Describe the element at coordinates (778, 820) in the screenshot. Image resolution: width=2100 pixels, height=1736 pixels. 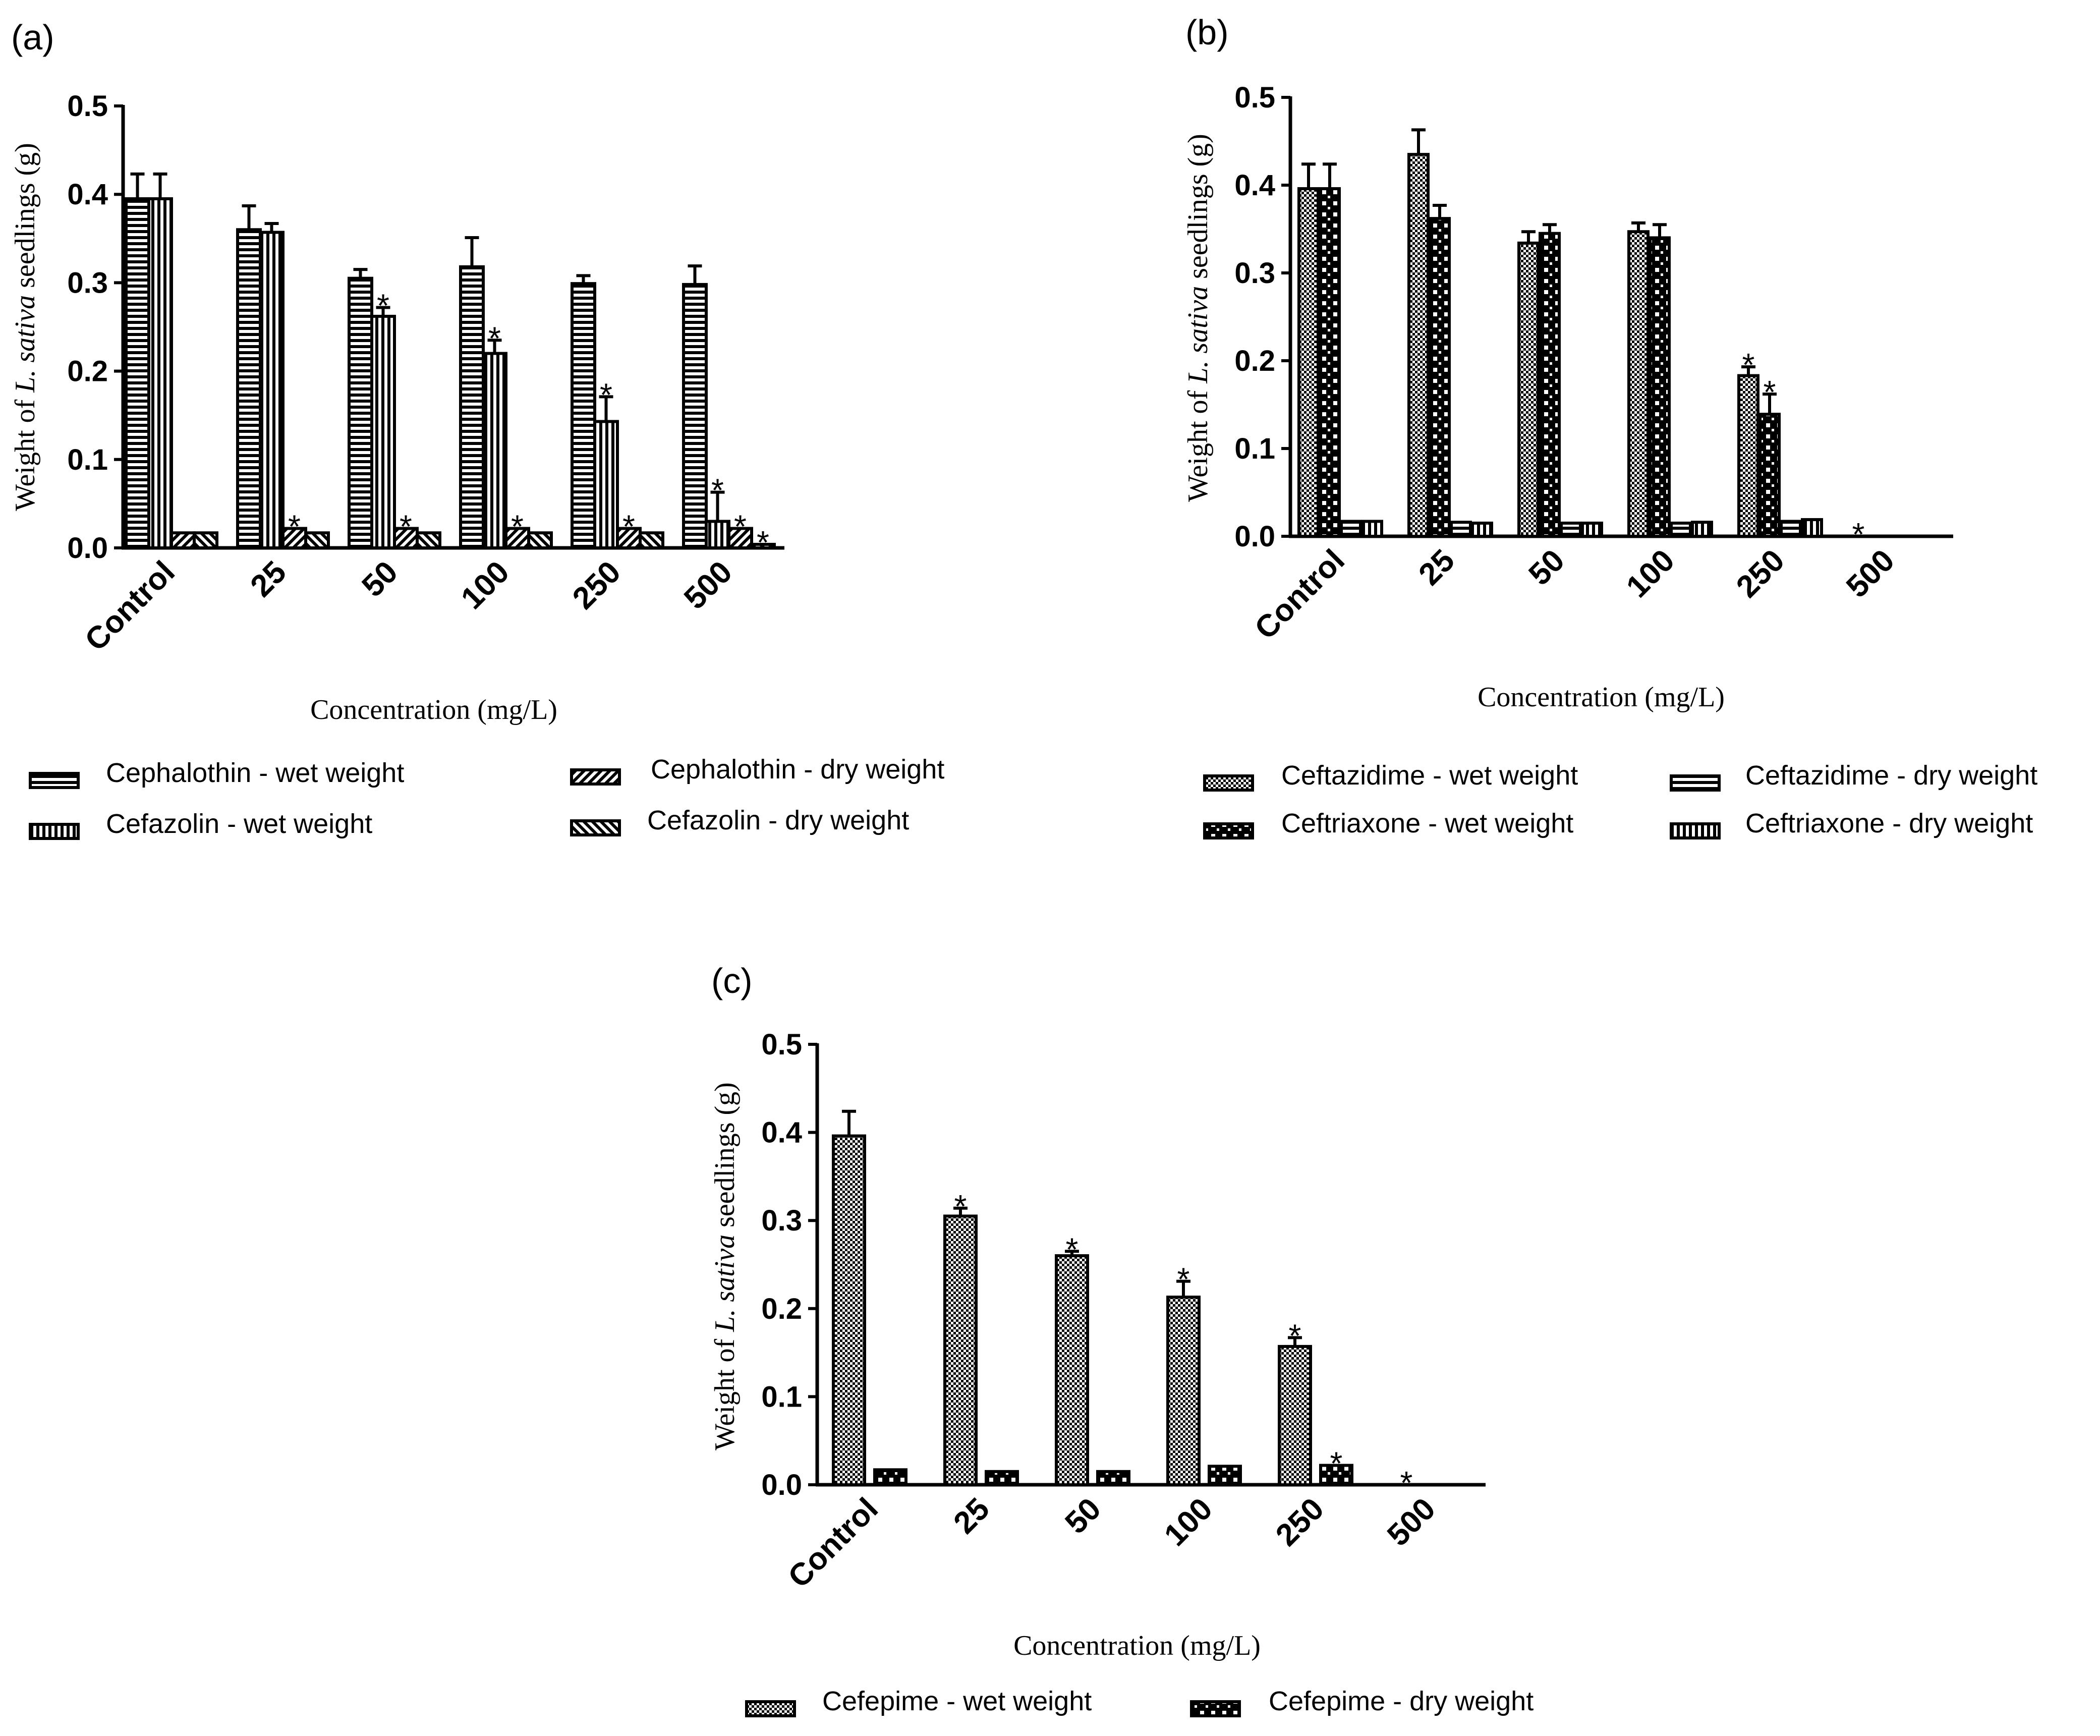
I see `legend-label: Cefazolin - dry weight` at that location.